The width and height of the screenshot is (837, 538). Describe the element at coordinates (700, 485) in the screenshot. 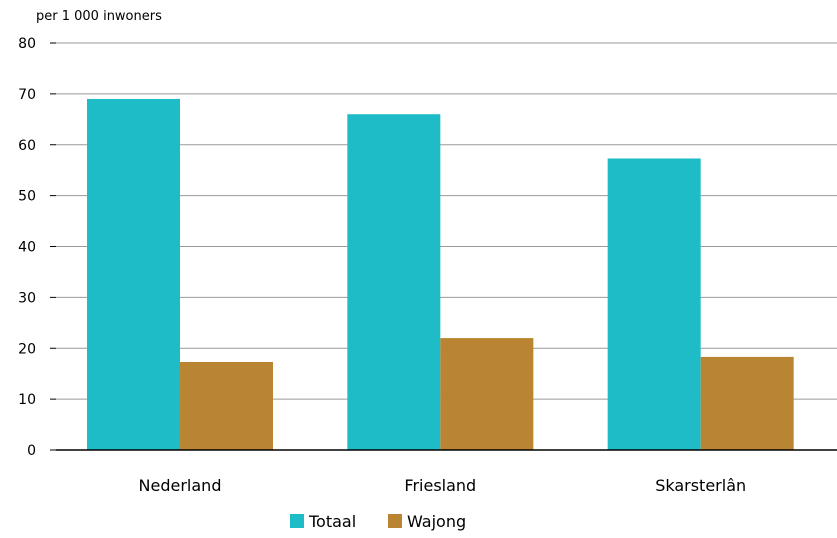

I see `x-category-label: Skarsterlân` at that location.